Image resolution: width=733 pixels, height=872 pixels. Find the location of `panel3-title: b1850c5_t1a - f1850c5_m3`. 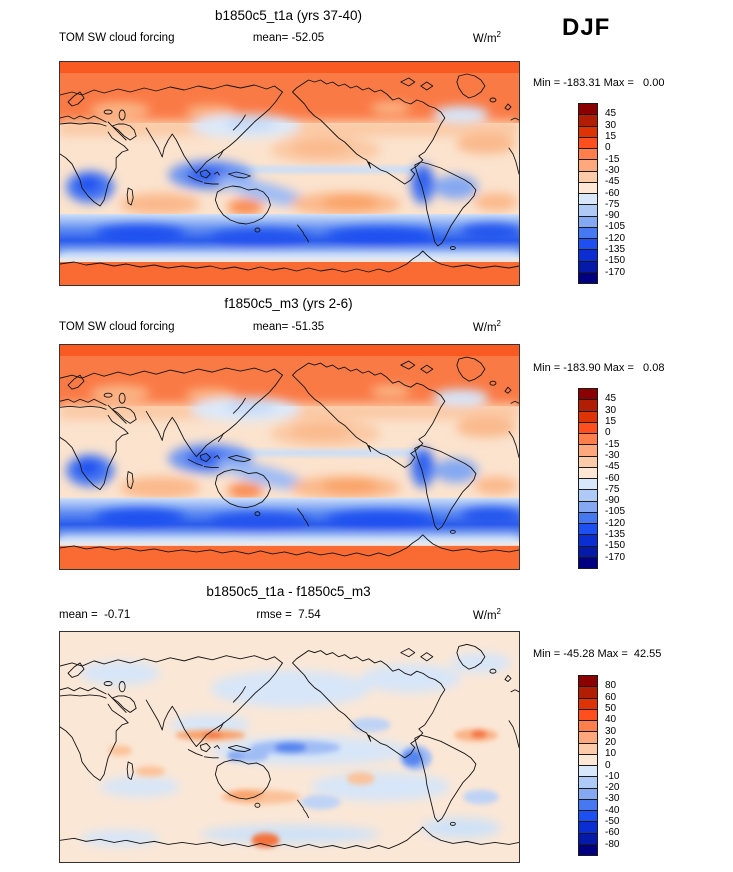

panel3-title: b1850c5_t1a - f1850c5_m3 is located at coordinates (288, 591).